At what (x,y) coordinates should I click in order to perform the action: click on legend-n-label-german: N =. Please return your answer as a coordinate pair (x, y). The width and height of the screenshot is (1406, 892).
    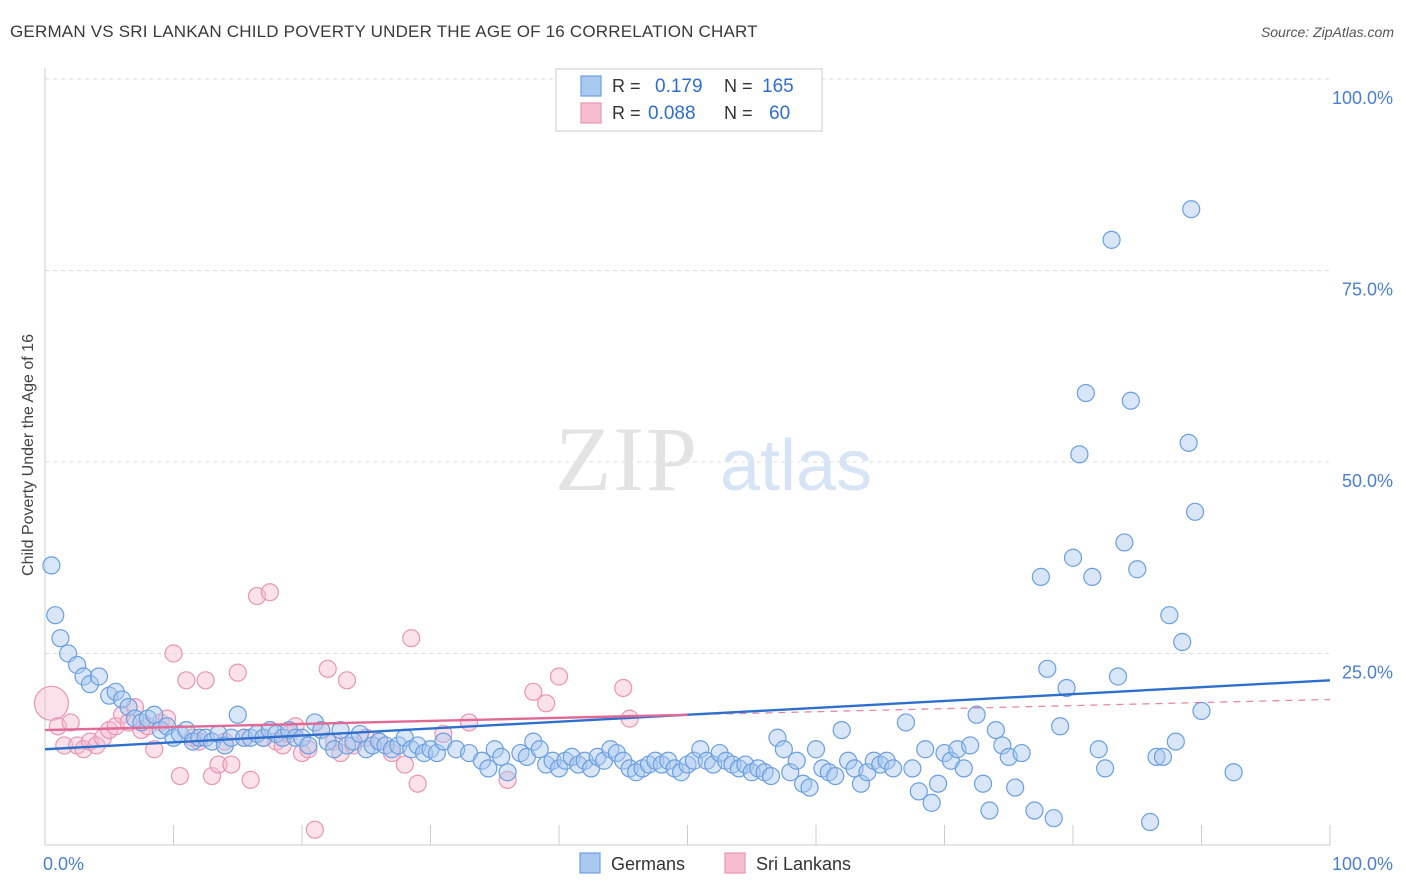
    Looking at the image, I should click on (738, 86).